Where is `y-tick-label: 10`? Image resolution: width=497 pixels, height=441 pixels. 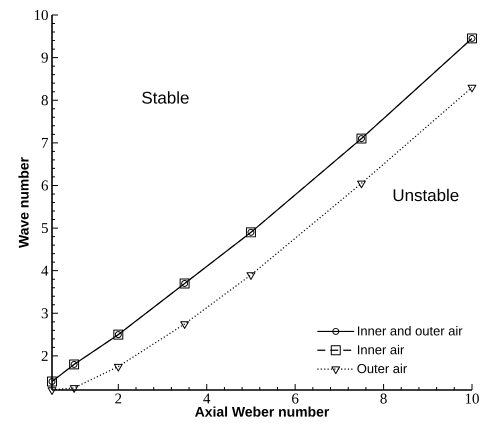 y-tick-label: 10 is located at coordinates (41, 15).